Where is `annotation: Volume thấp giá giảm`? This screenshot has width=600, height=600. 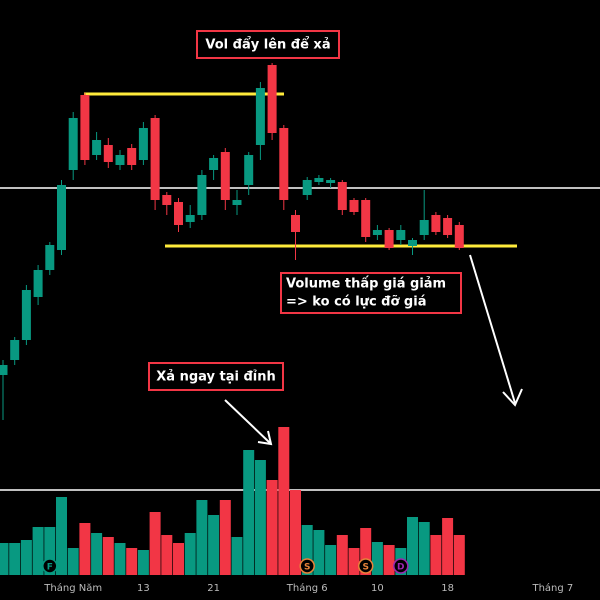 annotation: Volume thấp giá giảm is located at coordinates (366, 284).